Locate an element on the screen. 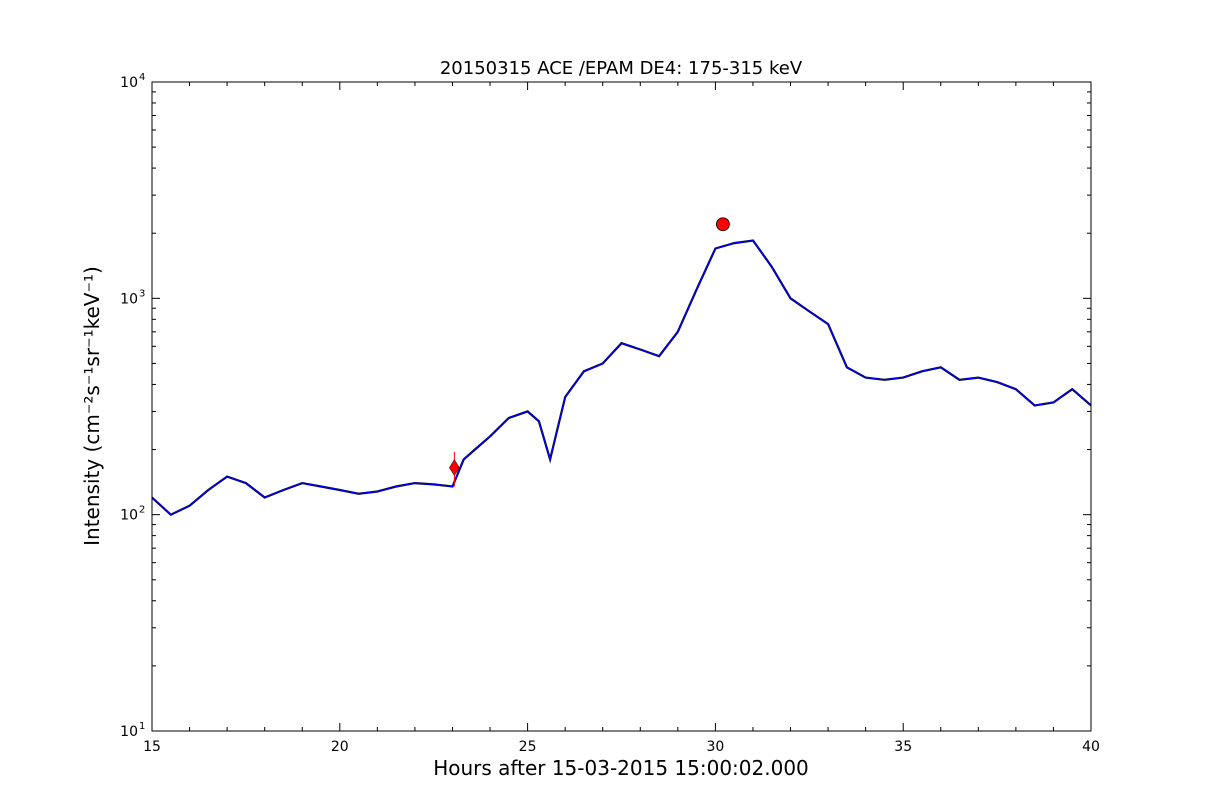 The width and height of the screenshot is (1212, 812). y-tick-exponent: 4 is located at coordinates (142, 77).